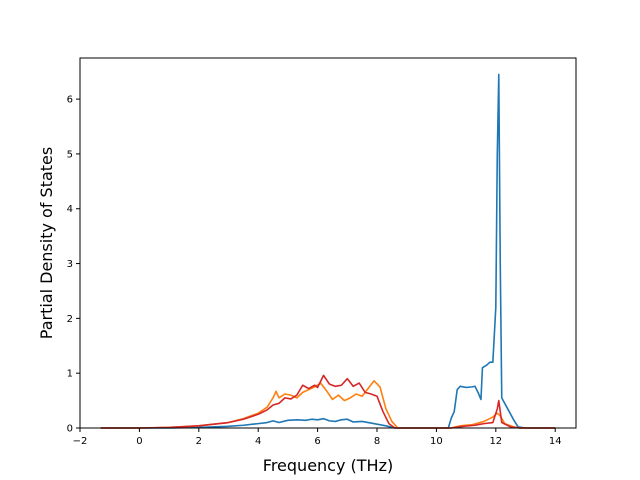 The width and height of the screenshot is (640, 480). I want to click on y-tick-label: 4, so click(70, 209).